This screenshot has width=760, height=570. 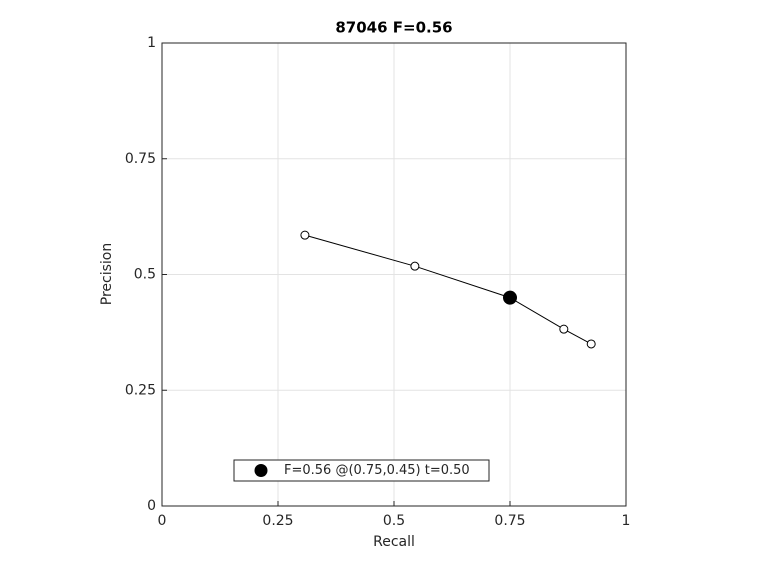 I want to click on x-tick-label: 0, so click(x=162, y=521).